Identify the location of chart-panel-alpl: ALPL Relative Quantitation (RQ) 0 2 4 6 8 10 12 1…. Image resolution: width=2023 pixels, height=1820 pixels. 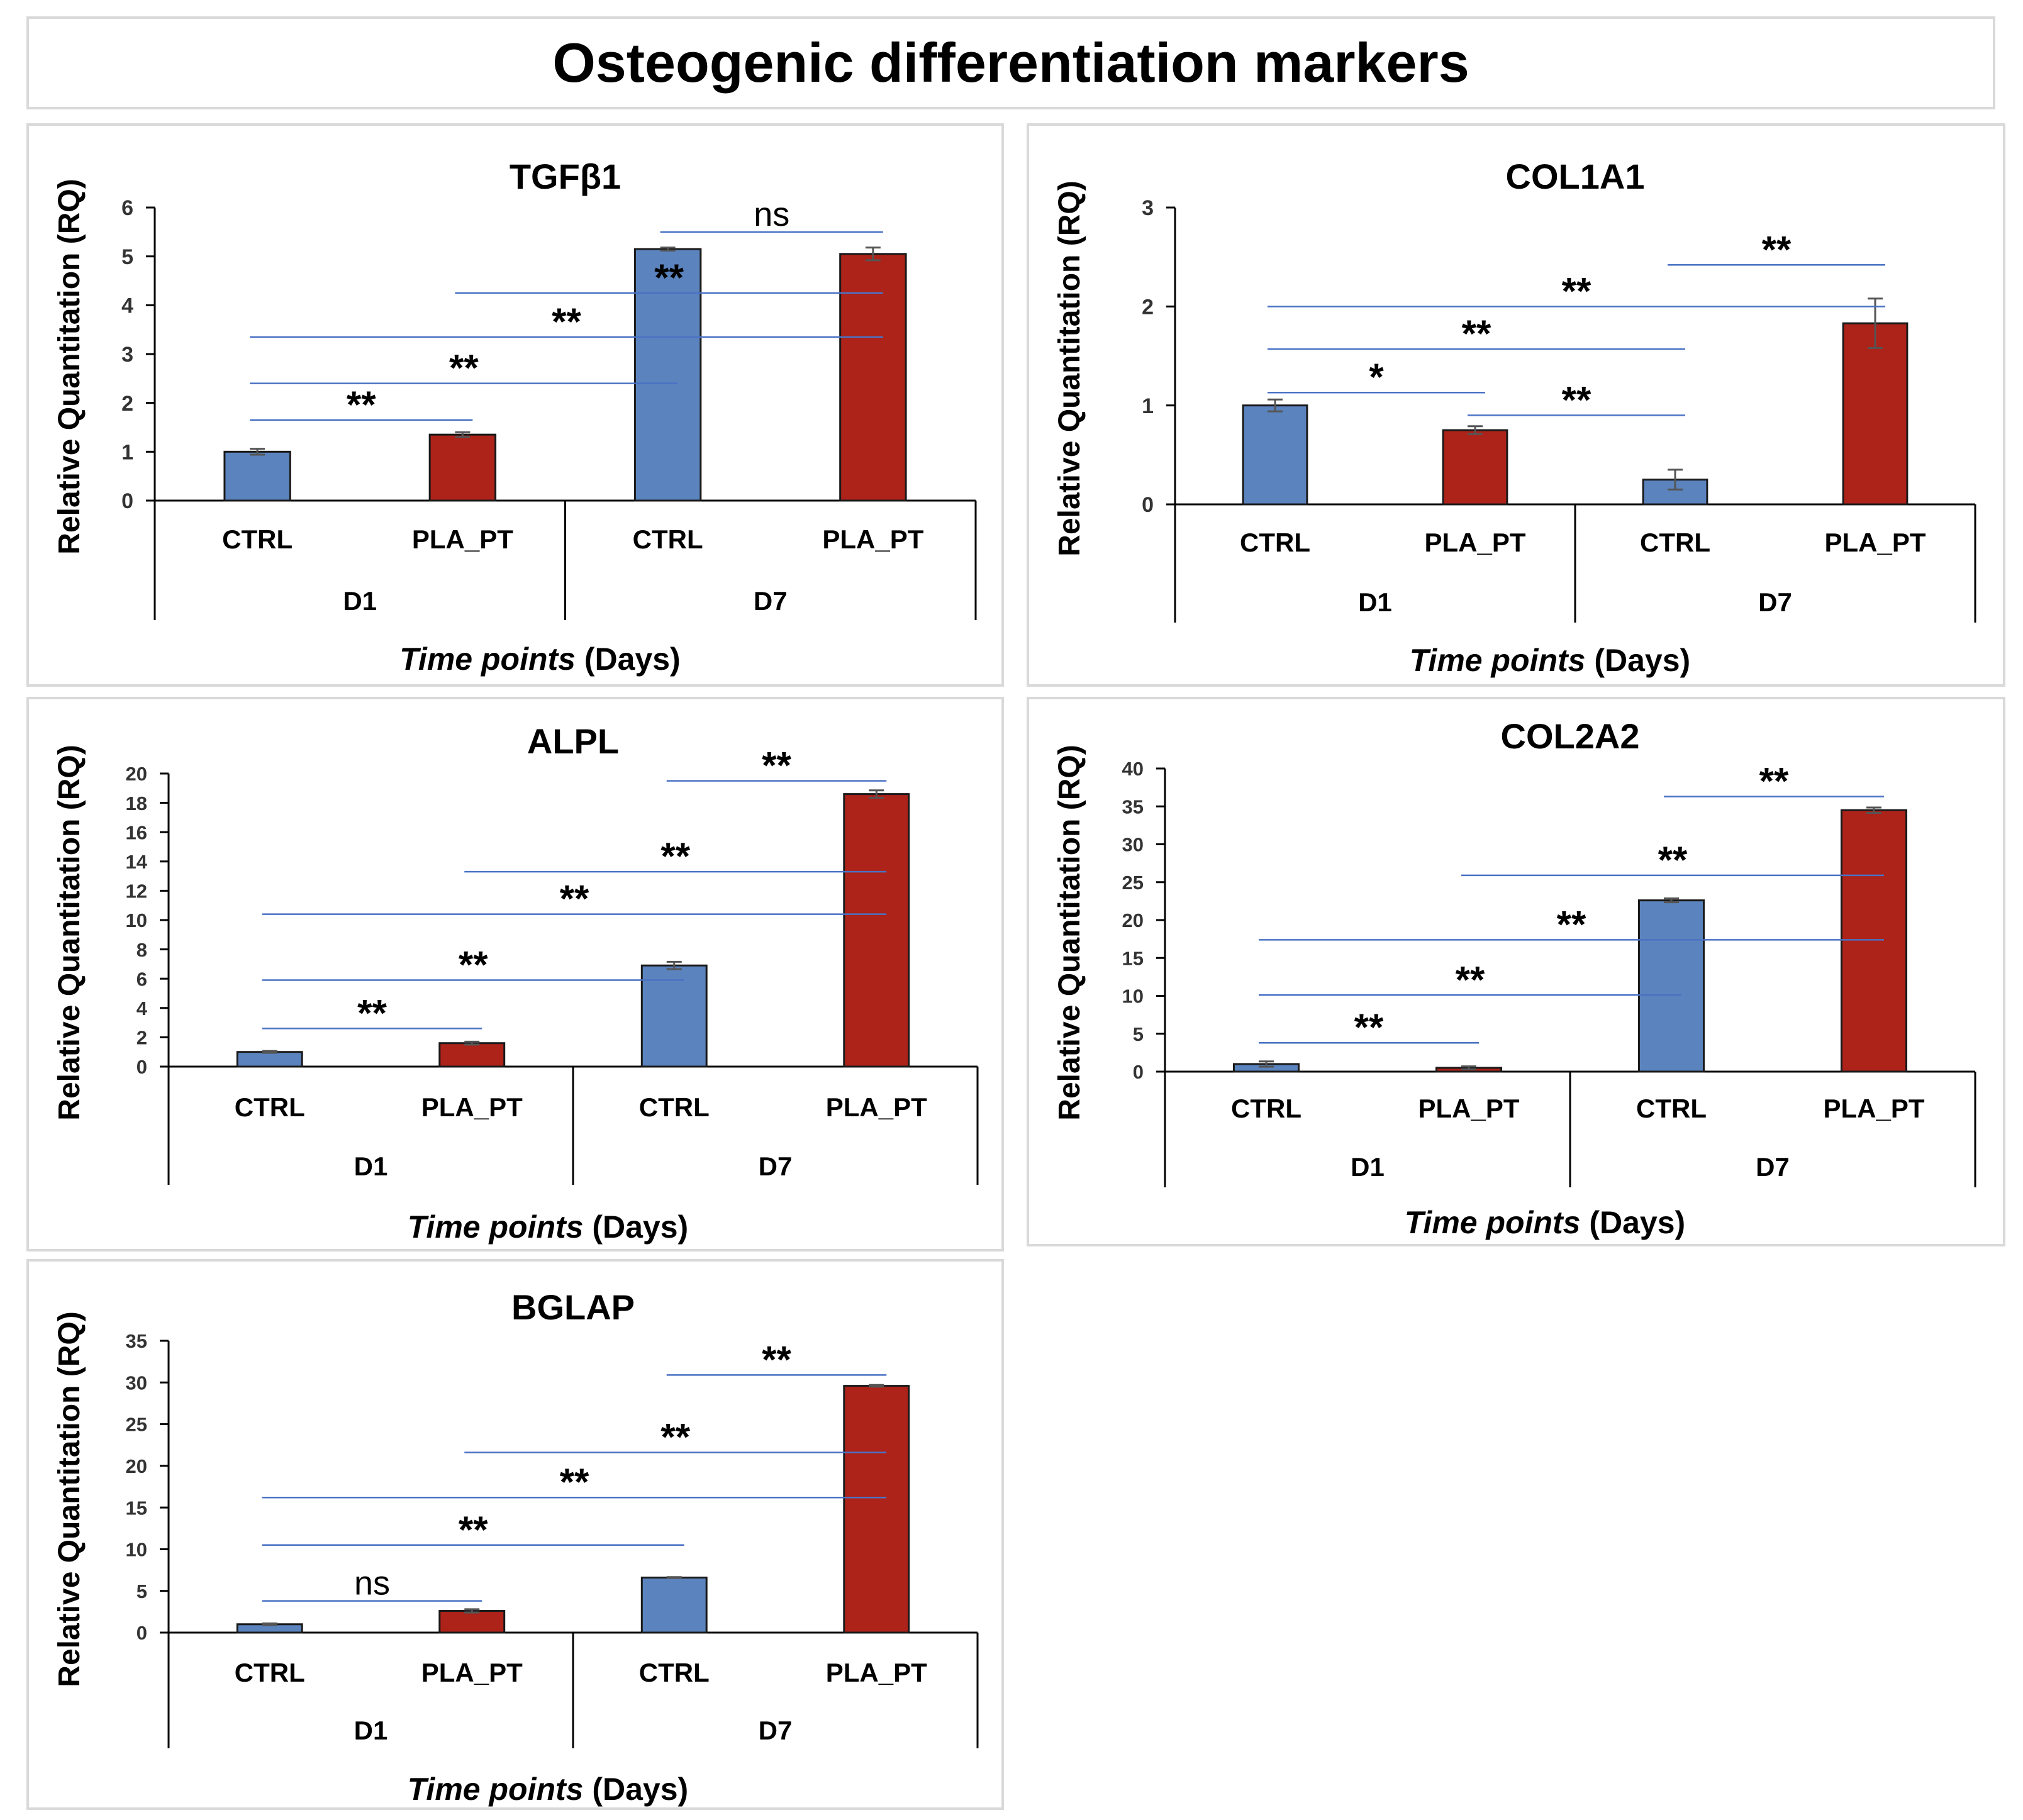
(515, 974).